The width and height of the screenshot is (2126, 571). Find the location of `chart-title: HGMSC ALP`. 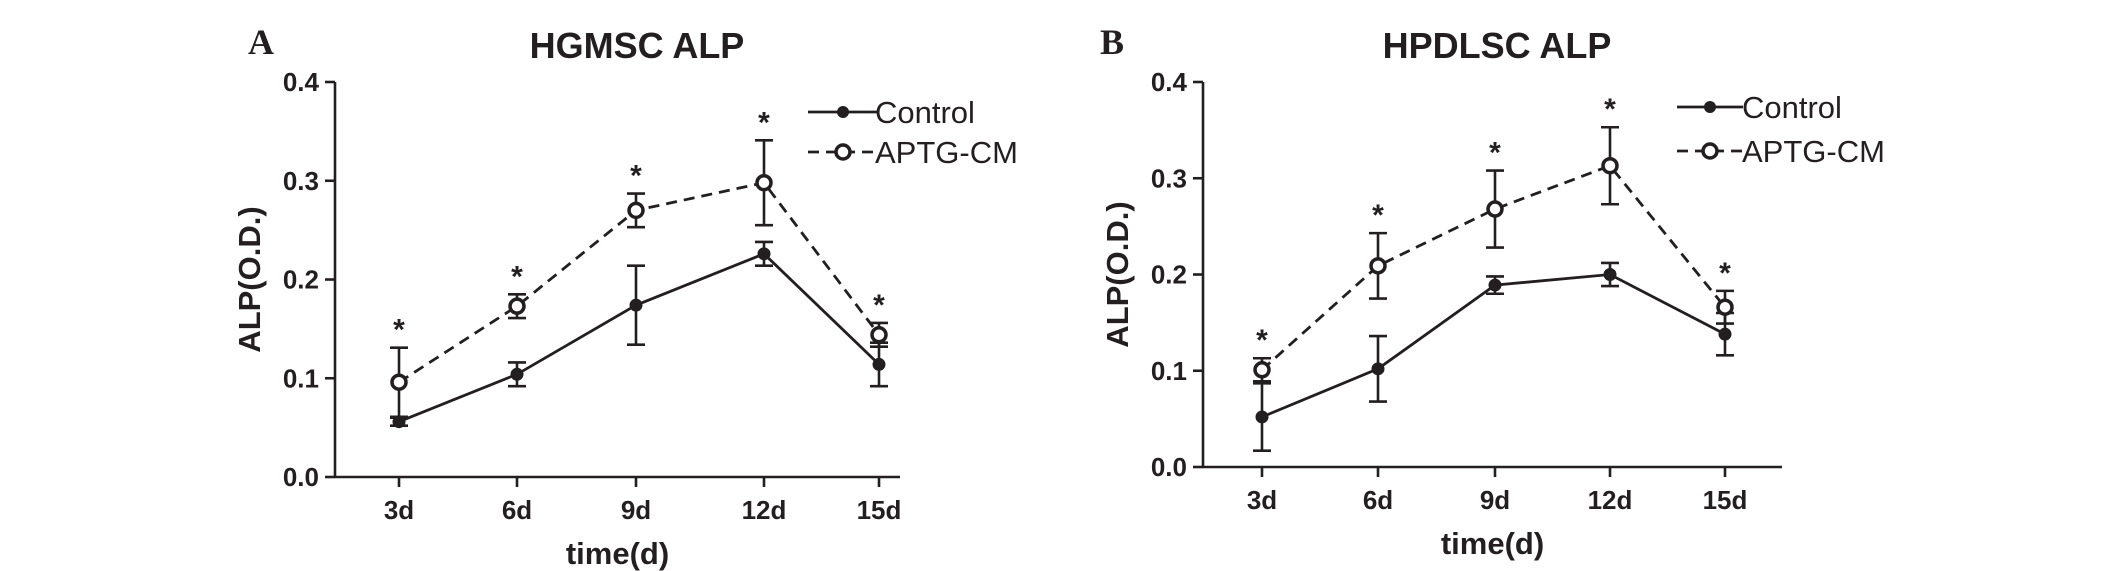

chart-title: HGMSC ALP is located at coordinates (637, 45).